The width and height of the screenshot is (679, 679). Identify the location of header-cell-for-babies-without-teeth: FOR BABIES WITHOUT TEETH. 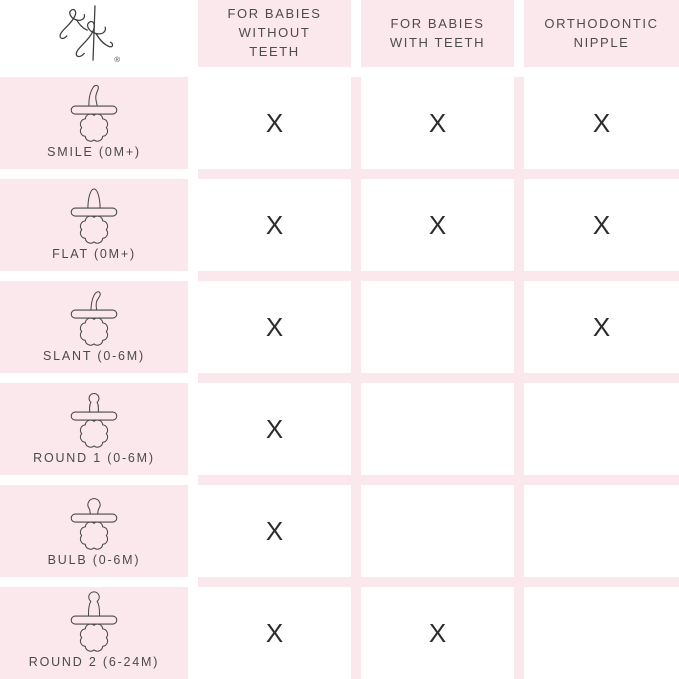
(274, 33).